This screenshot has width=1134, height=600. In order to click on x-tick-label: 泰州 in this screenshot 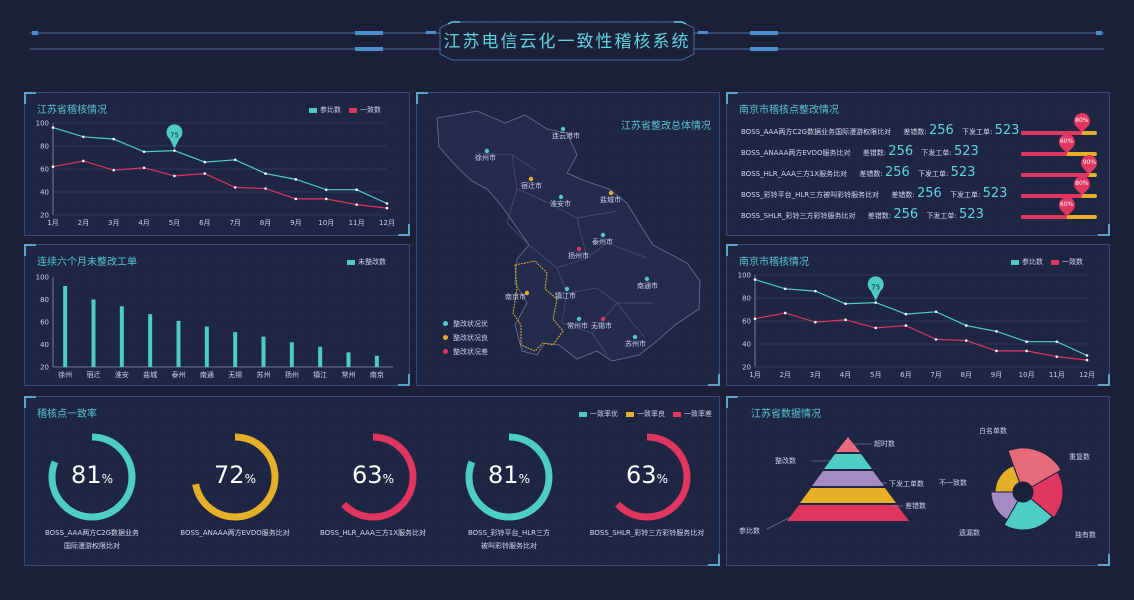, I will do `click(179, 374)`.